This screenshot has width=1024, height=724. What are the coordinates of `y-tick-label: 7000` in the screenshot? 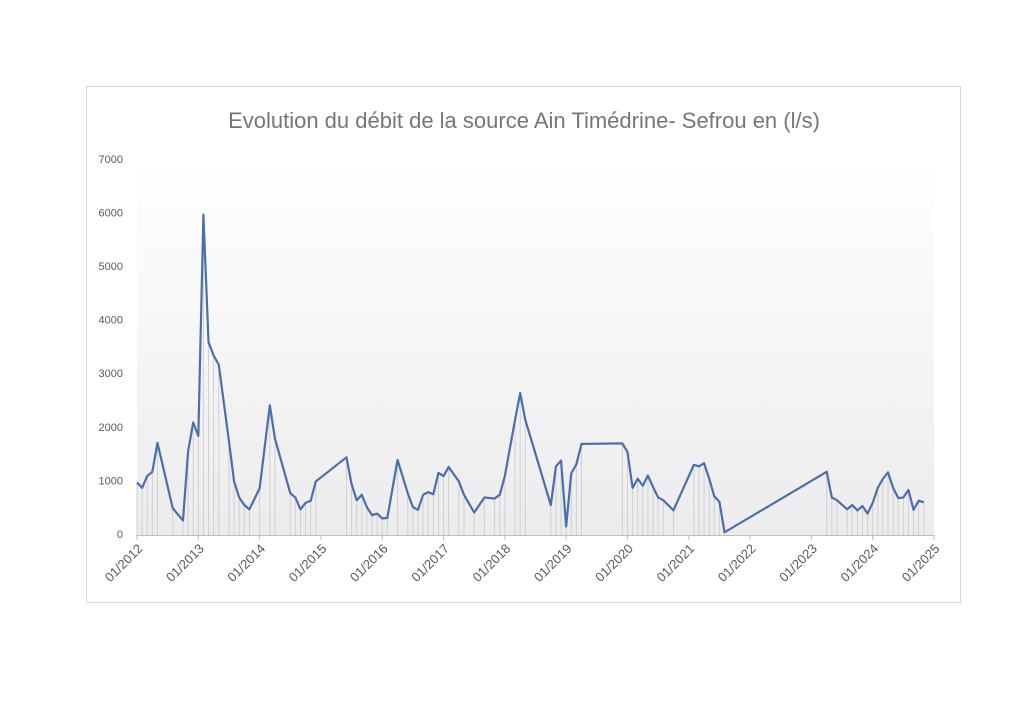 It's located at (111, 160).